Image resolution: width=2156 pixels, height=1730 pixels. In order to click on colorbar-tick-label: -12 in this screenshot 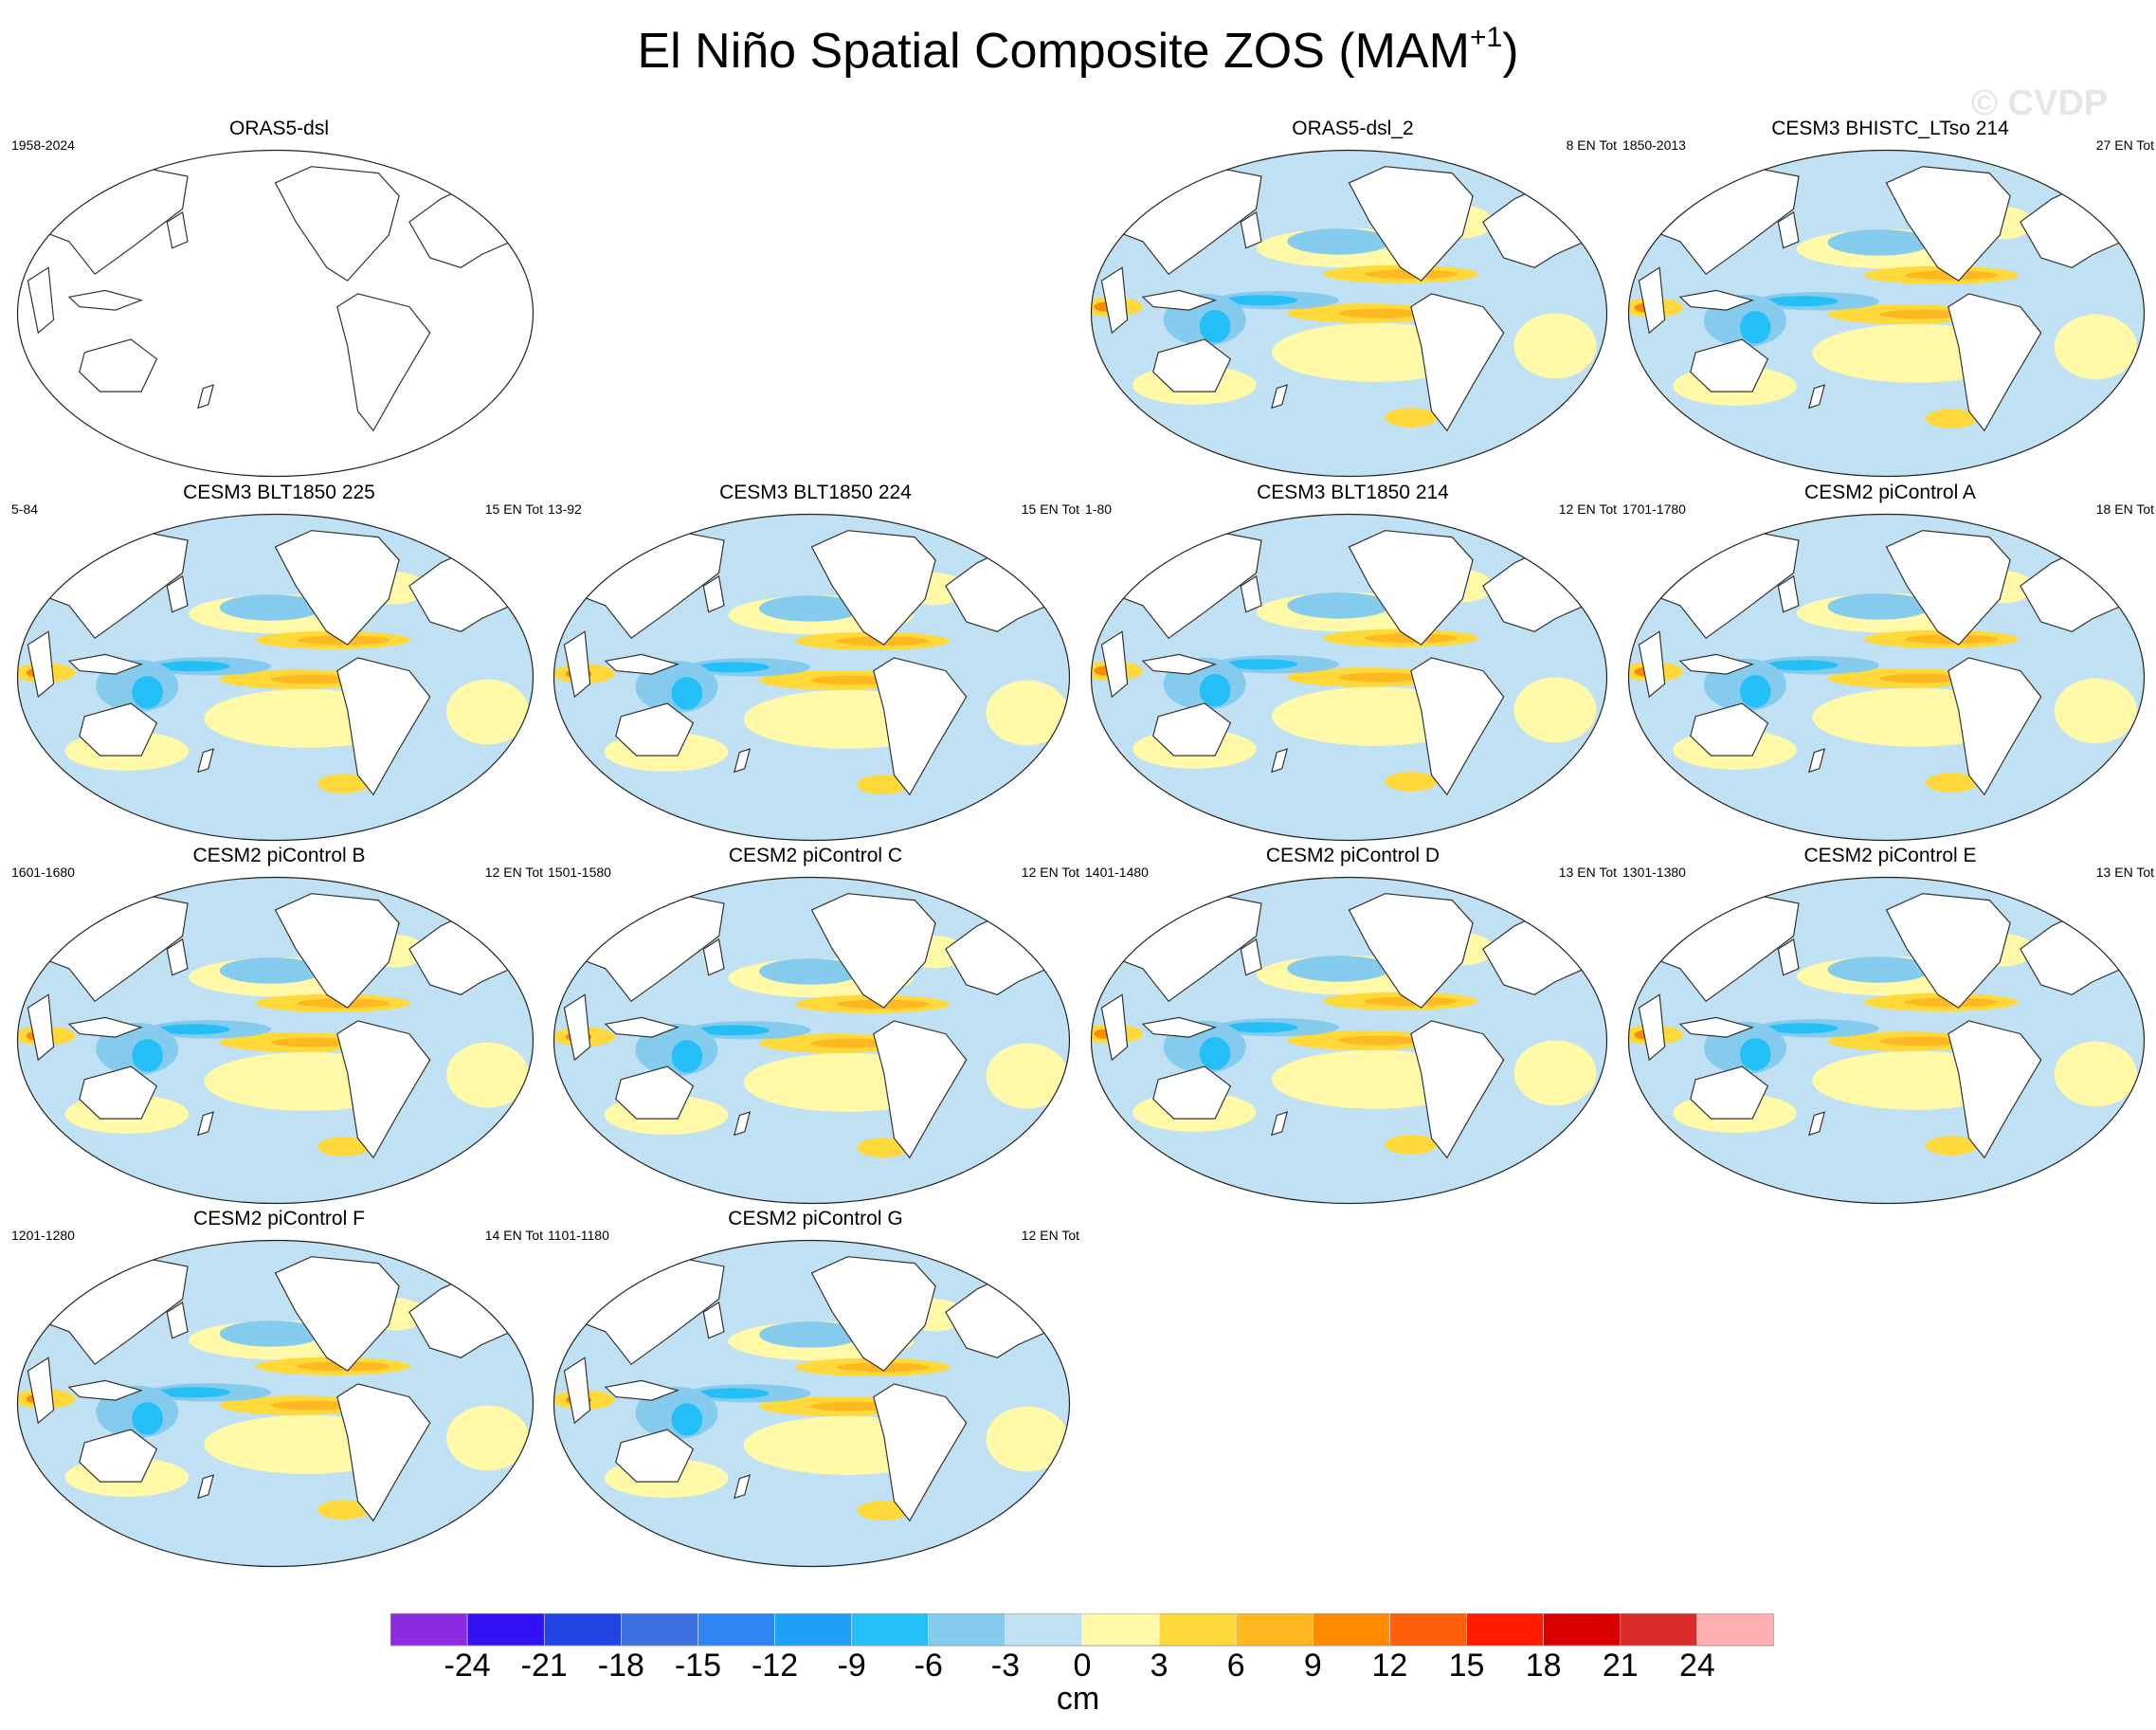, I will do `click(775, 1664)`.